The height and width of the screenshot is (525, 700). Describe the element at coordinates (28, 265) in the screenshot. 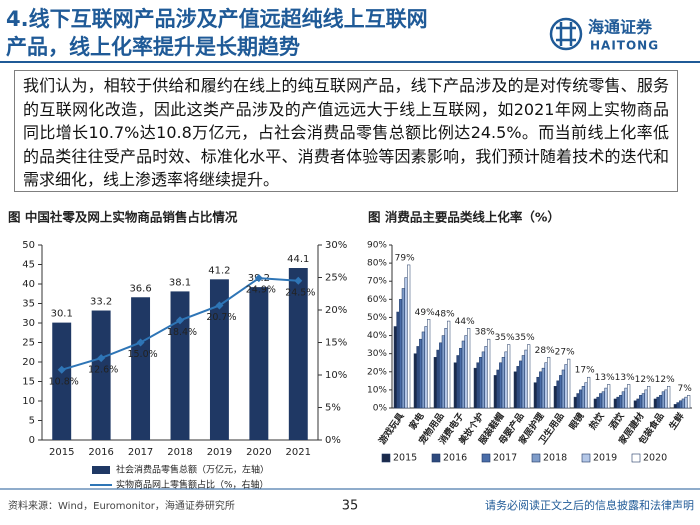

I see `y-tick-label: 45` at that location.